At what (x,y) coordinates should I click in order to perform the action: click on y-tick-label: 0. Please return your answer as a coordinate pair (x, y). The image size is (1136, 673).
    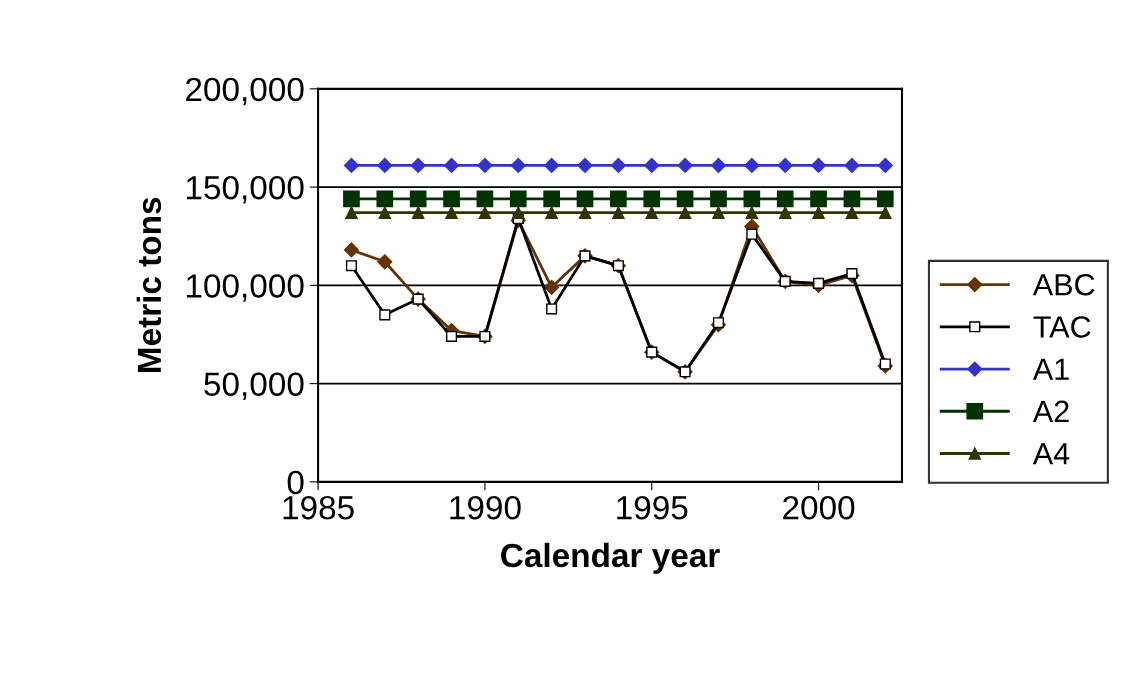
    Looking at the image, I should click on (295, 482).